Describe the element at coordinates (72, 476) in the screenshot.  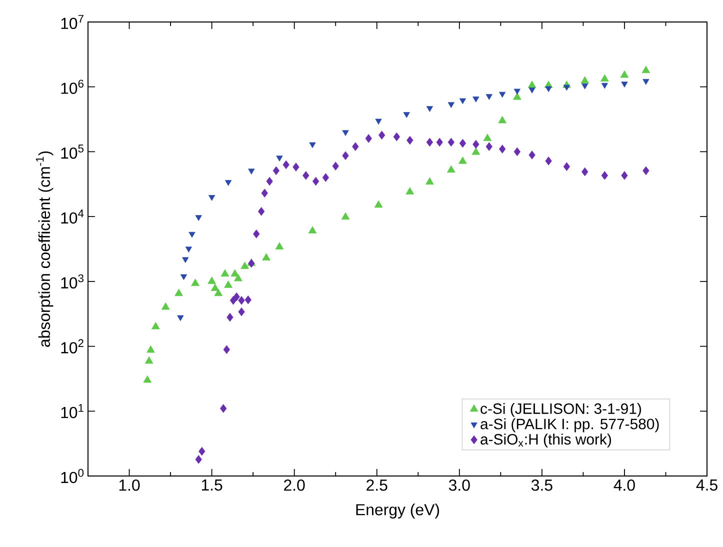
I see `y-tick-label: 10$^{0}$` at that location.